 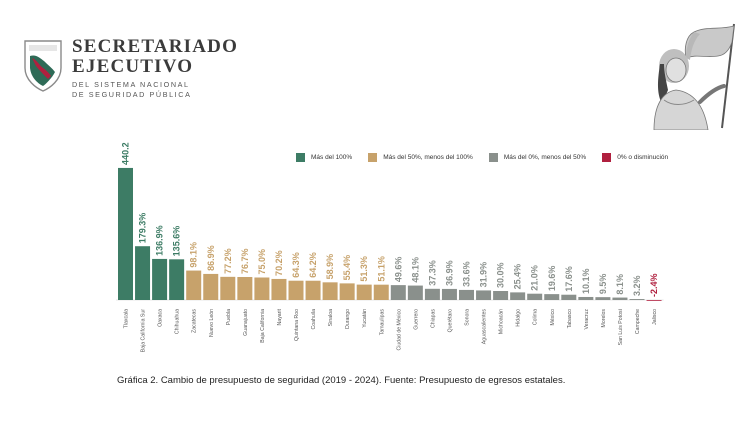 I want to click on legend-item: 0% o disminución, so click(x=635, y=157).